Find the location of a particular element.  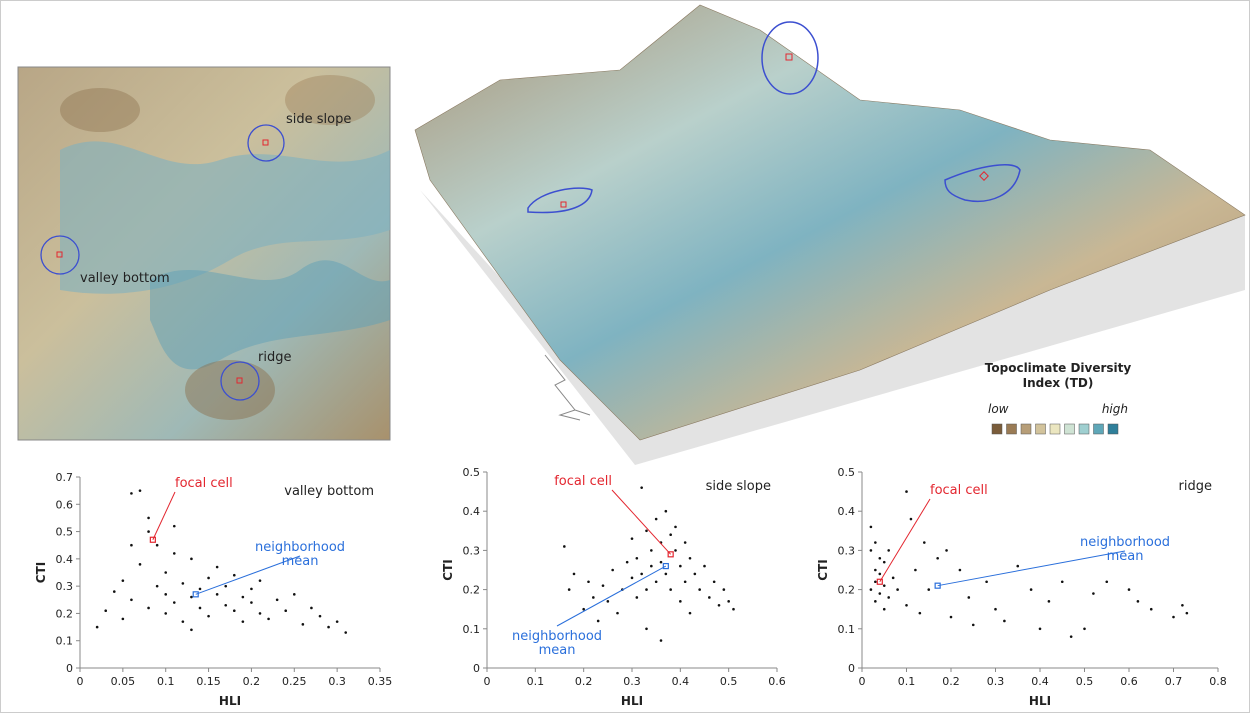

x-tick-label: 0.6 is located at coordinates (777, 681).